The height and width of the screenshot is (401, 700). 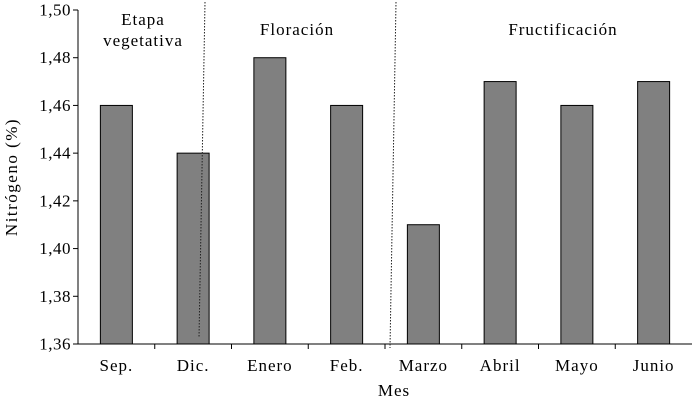 What do you see at coordinates (143, 19) in the screenshot?
I see `phase-label-vegetativa-line1: Etapa` at bounding box center [143, 19].